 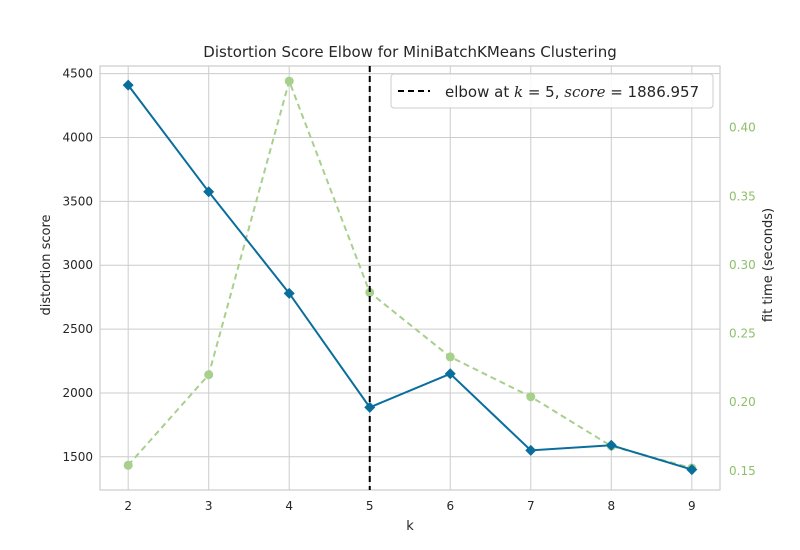 I want to click on legend: elbow at k = 5, score = 1886.957, so click(x=552, y=91).